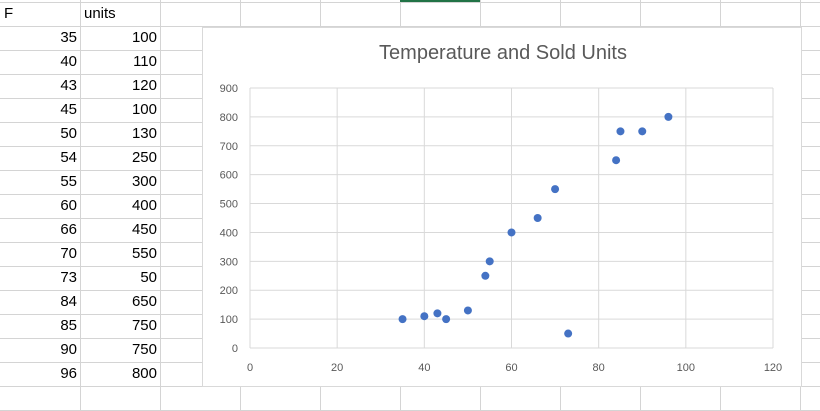  Describe the element at coordinates (144, 181) in the screenshot. I see `cell-units-value: 300` at that location.